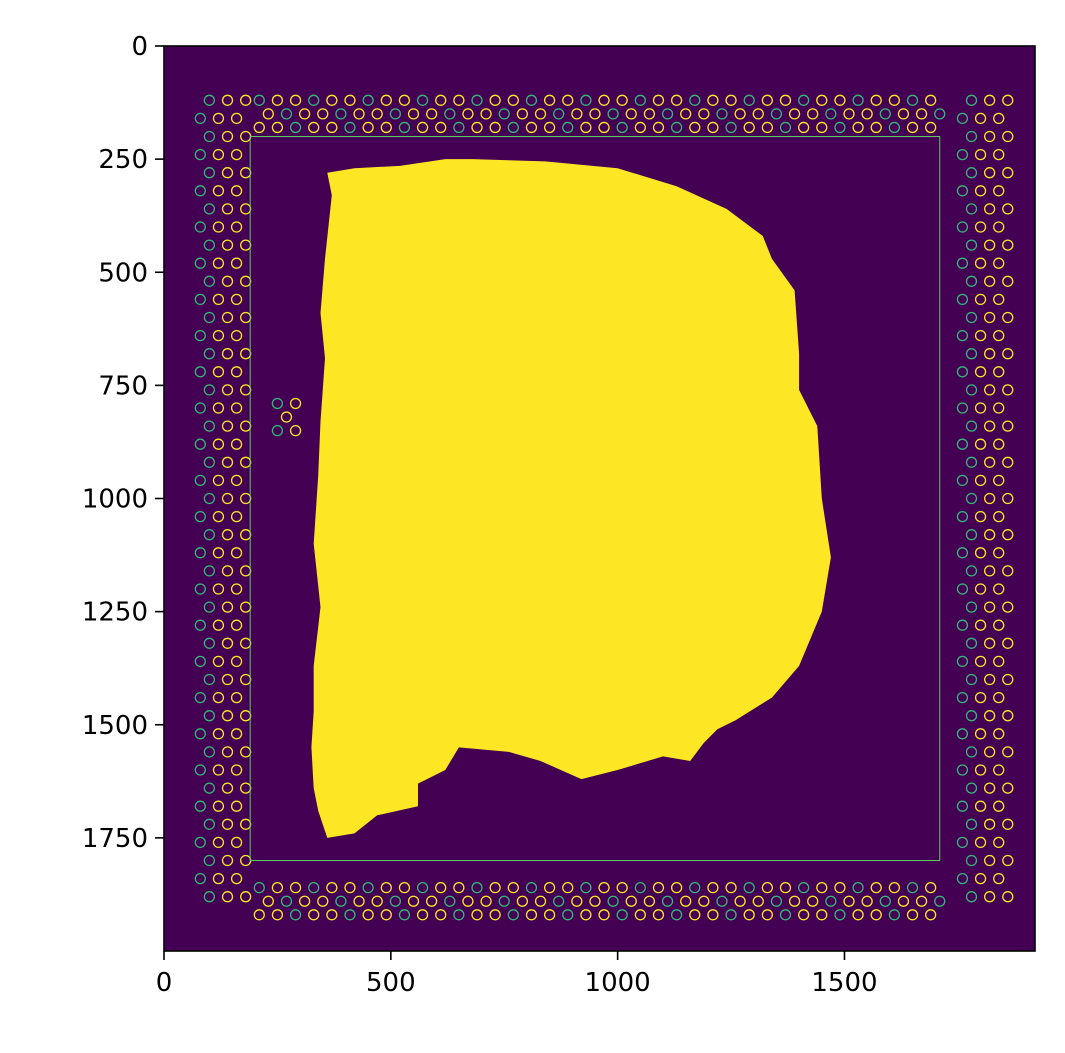 This screenshot has width=1065, height=1053. What do you see at coordinates (618, 983) in the screenshot?
I see `x-tick-label: 1000` at bounding box center [618, 983].